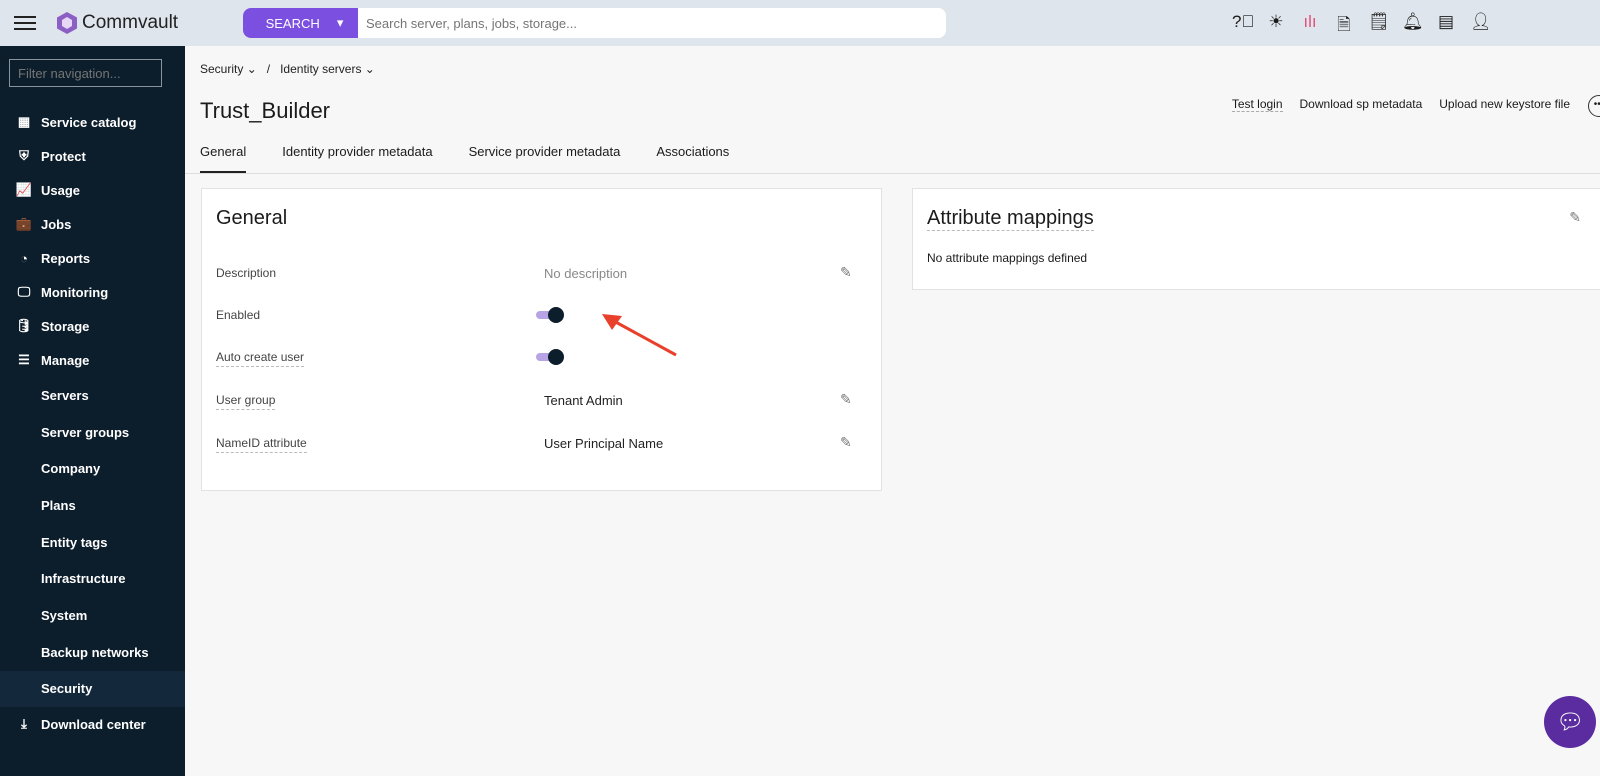  What do you see at coordinates (65, 326) in the screenshot?
I see `nav-label: Storage` at bounding box center [65, 326].